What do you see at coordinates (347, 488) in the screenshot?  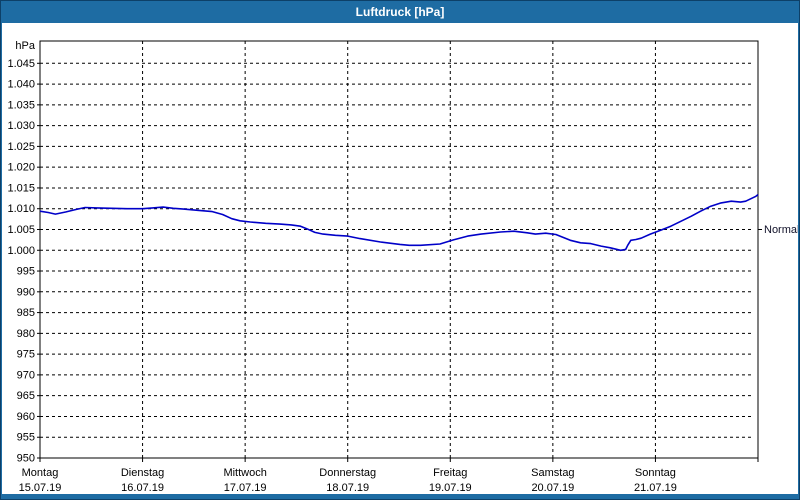 I see `x-date-label: 18.07.19` at bounding box center [347, 488].